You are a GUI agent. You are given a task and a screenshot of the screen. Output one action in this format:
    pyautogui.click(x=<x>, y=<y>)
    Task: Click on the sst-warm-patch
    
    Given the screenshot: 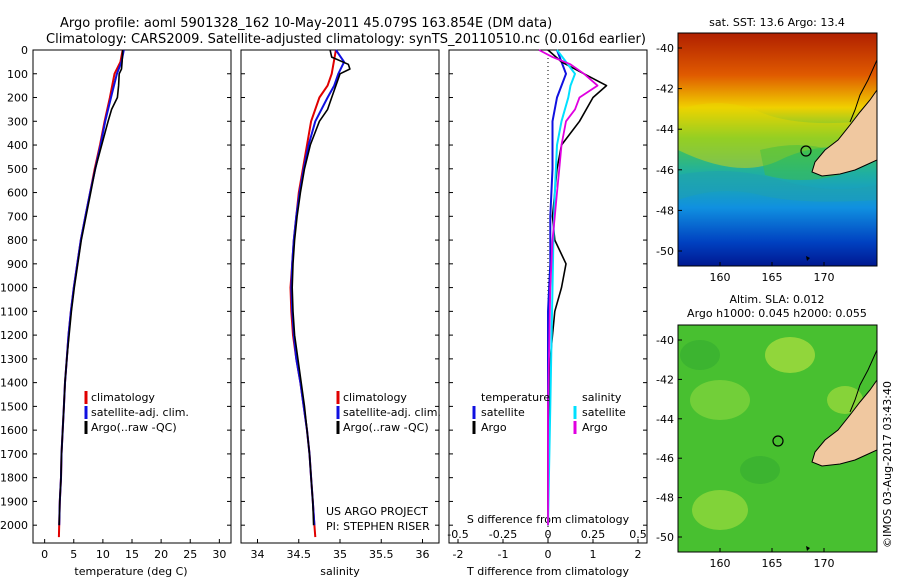 What is the action you would take?
    pyautogui.click(x=777, y=135)
    